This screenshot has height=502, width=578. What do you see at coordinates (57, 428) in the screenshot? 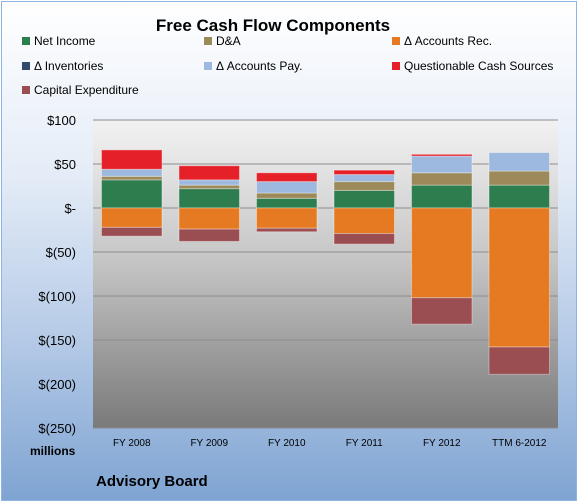
I see `y-tick-label: $(250)` at bounding box center [57, 428].